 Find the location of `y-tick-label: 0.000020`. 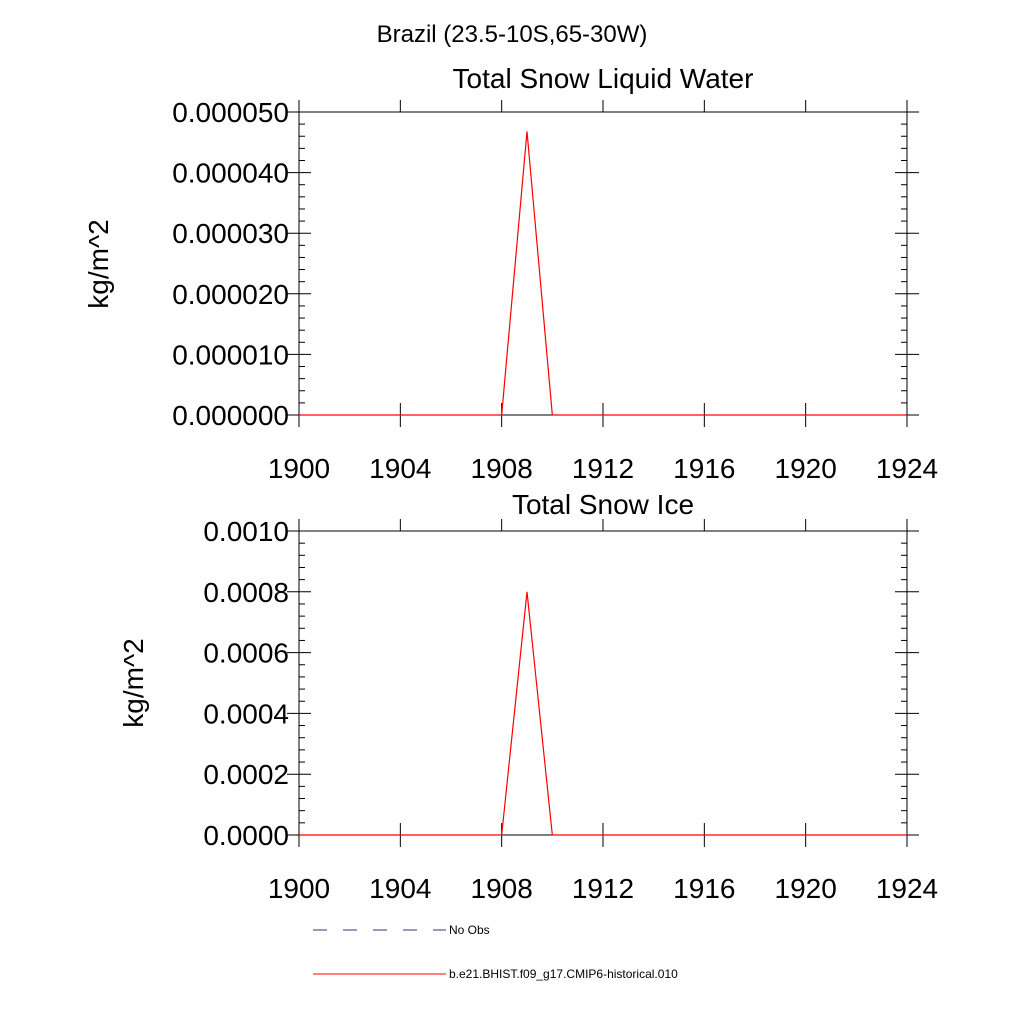

y-tick-label: 0.000020 is located at coordinates (230, 294).